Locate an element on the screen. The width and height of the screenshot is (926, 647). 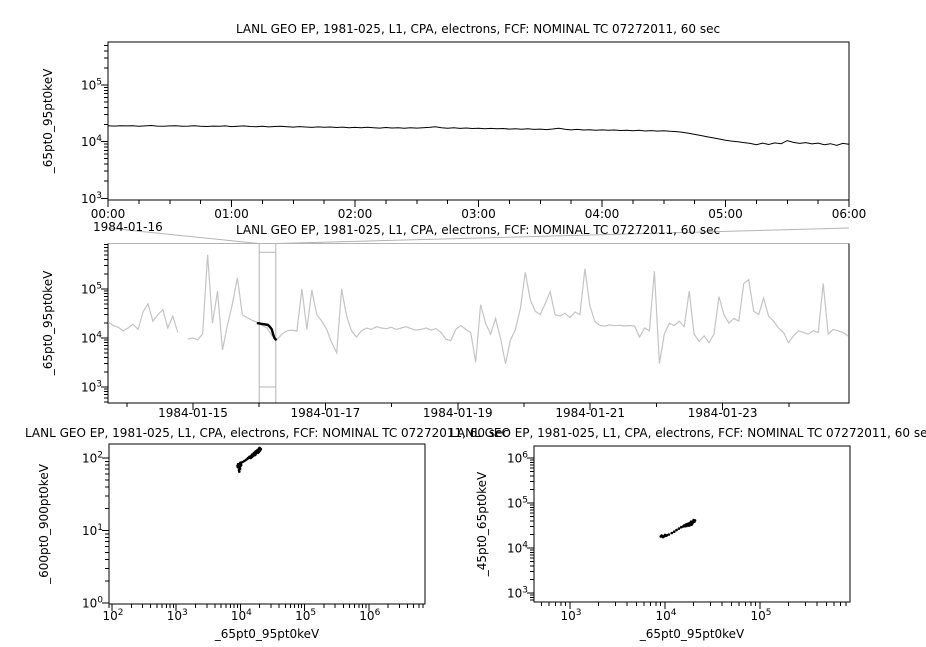
scatter-right-y-axis-label: _45pt0_65pt0keV is located at coordinates (482, 524).